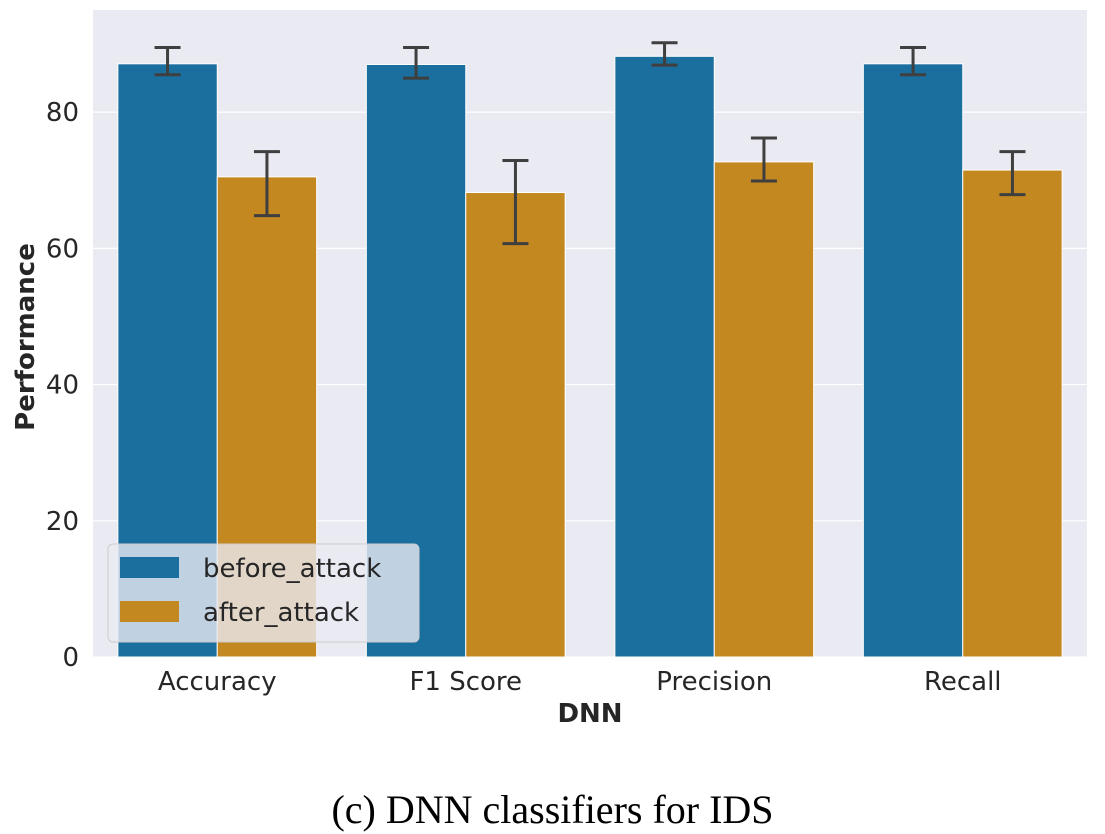 The height and width of the screenshot is (834, 1105). I want to click on legend-box, so click(263, 593).